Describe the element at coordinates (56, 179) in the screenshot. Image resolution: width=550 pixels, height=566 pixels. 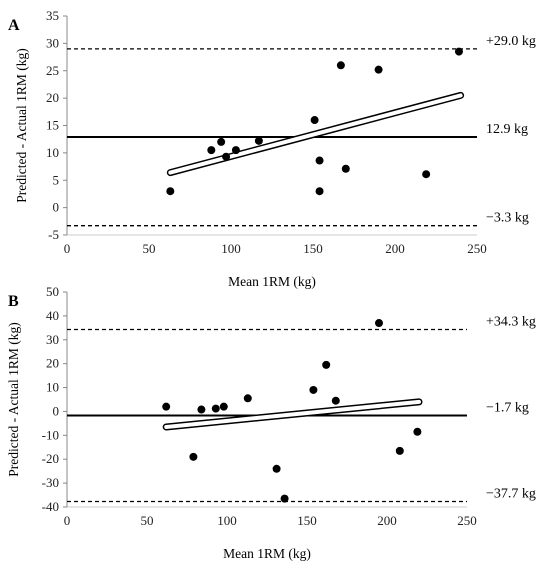
I see `y-tick-label: 5` at that location.